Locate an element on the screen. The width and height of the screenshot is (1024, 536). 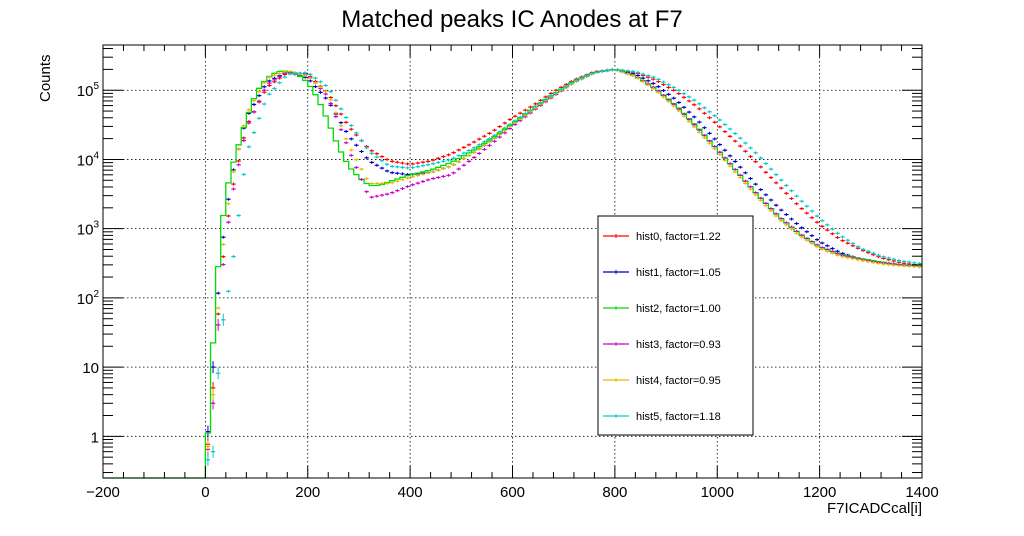
legend-label: hist2, factor=1.00 is located at coordinates (678, 309).